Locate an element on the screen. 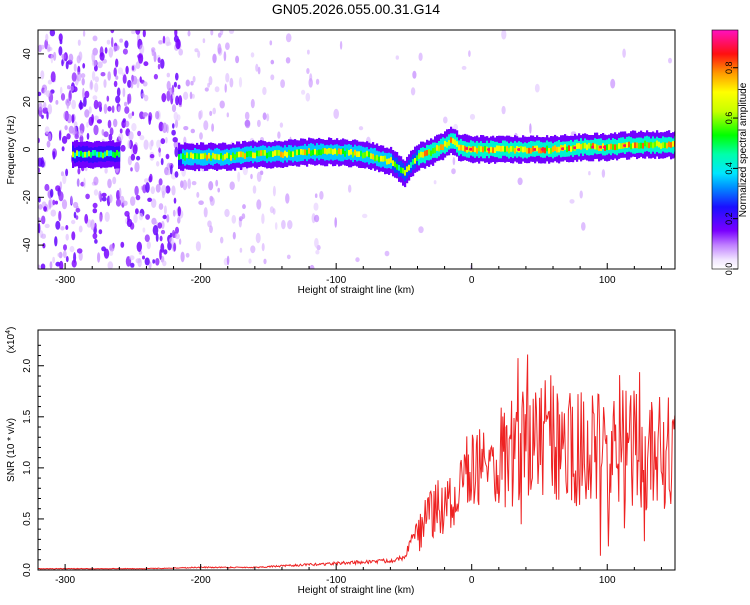 The width and height of the screenshot is (750, 605). colorbar-ticks: 0.0 0.2 0.4 0.6 0.8 is located at coordinates (731, 168).